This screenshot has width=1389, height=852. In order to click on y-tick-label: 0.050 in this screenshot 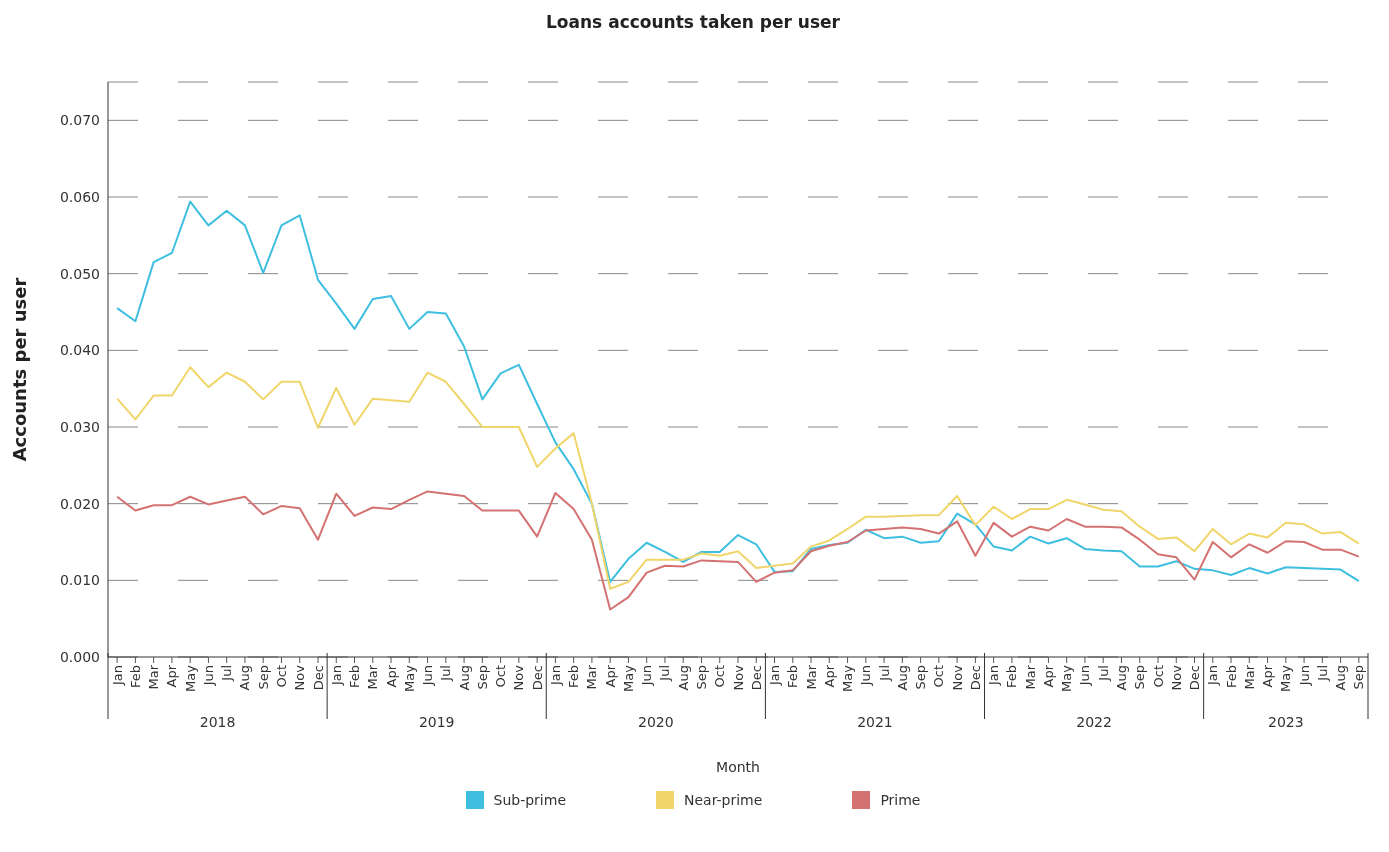, I will do `click(79, 273)`.